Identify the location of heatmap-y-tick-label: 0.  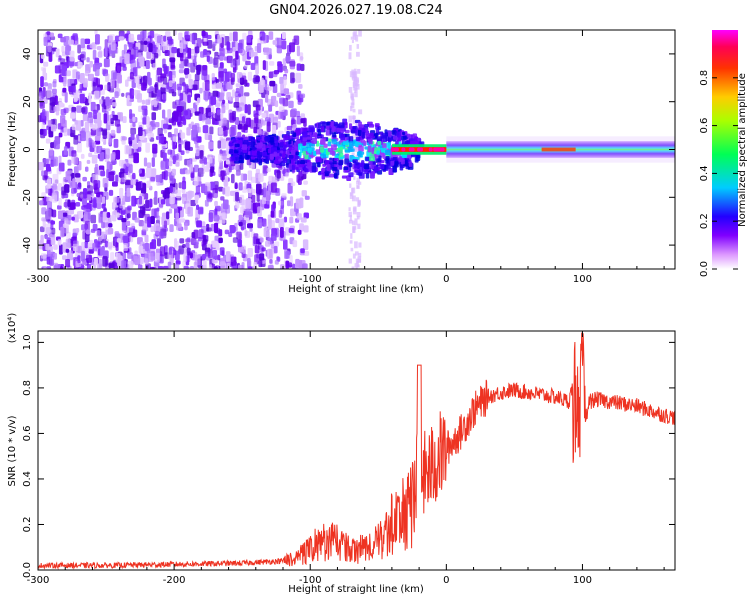
(27, 149).